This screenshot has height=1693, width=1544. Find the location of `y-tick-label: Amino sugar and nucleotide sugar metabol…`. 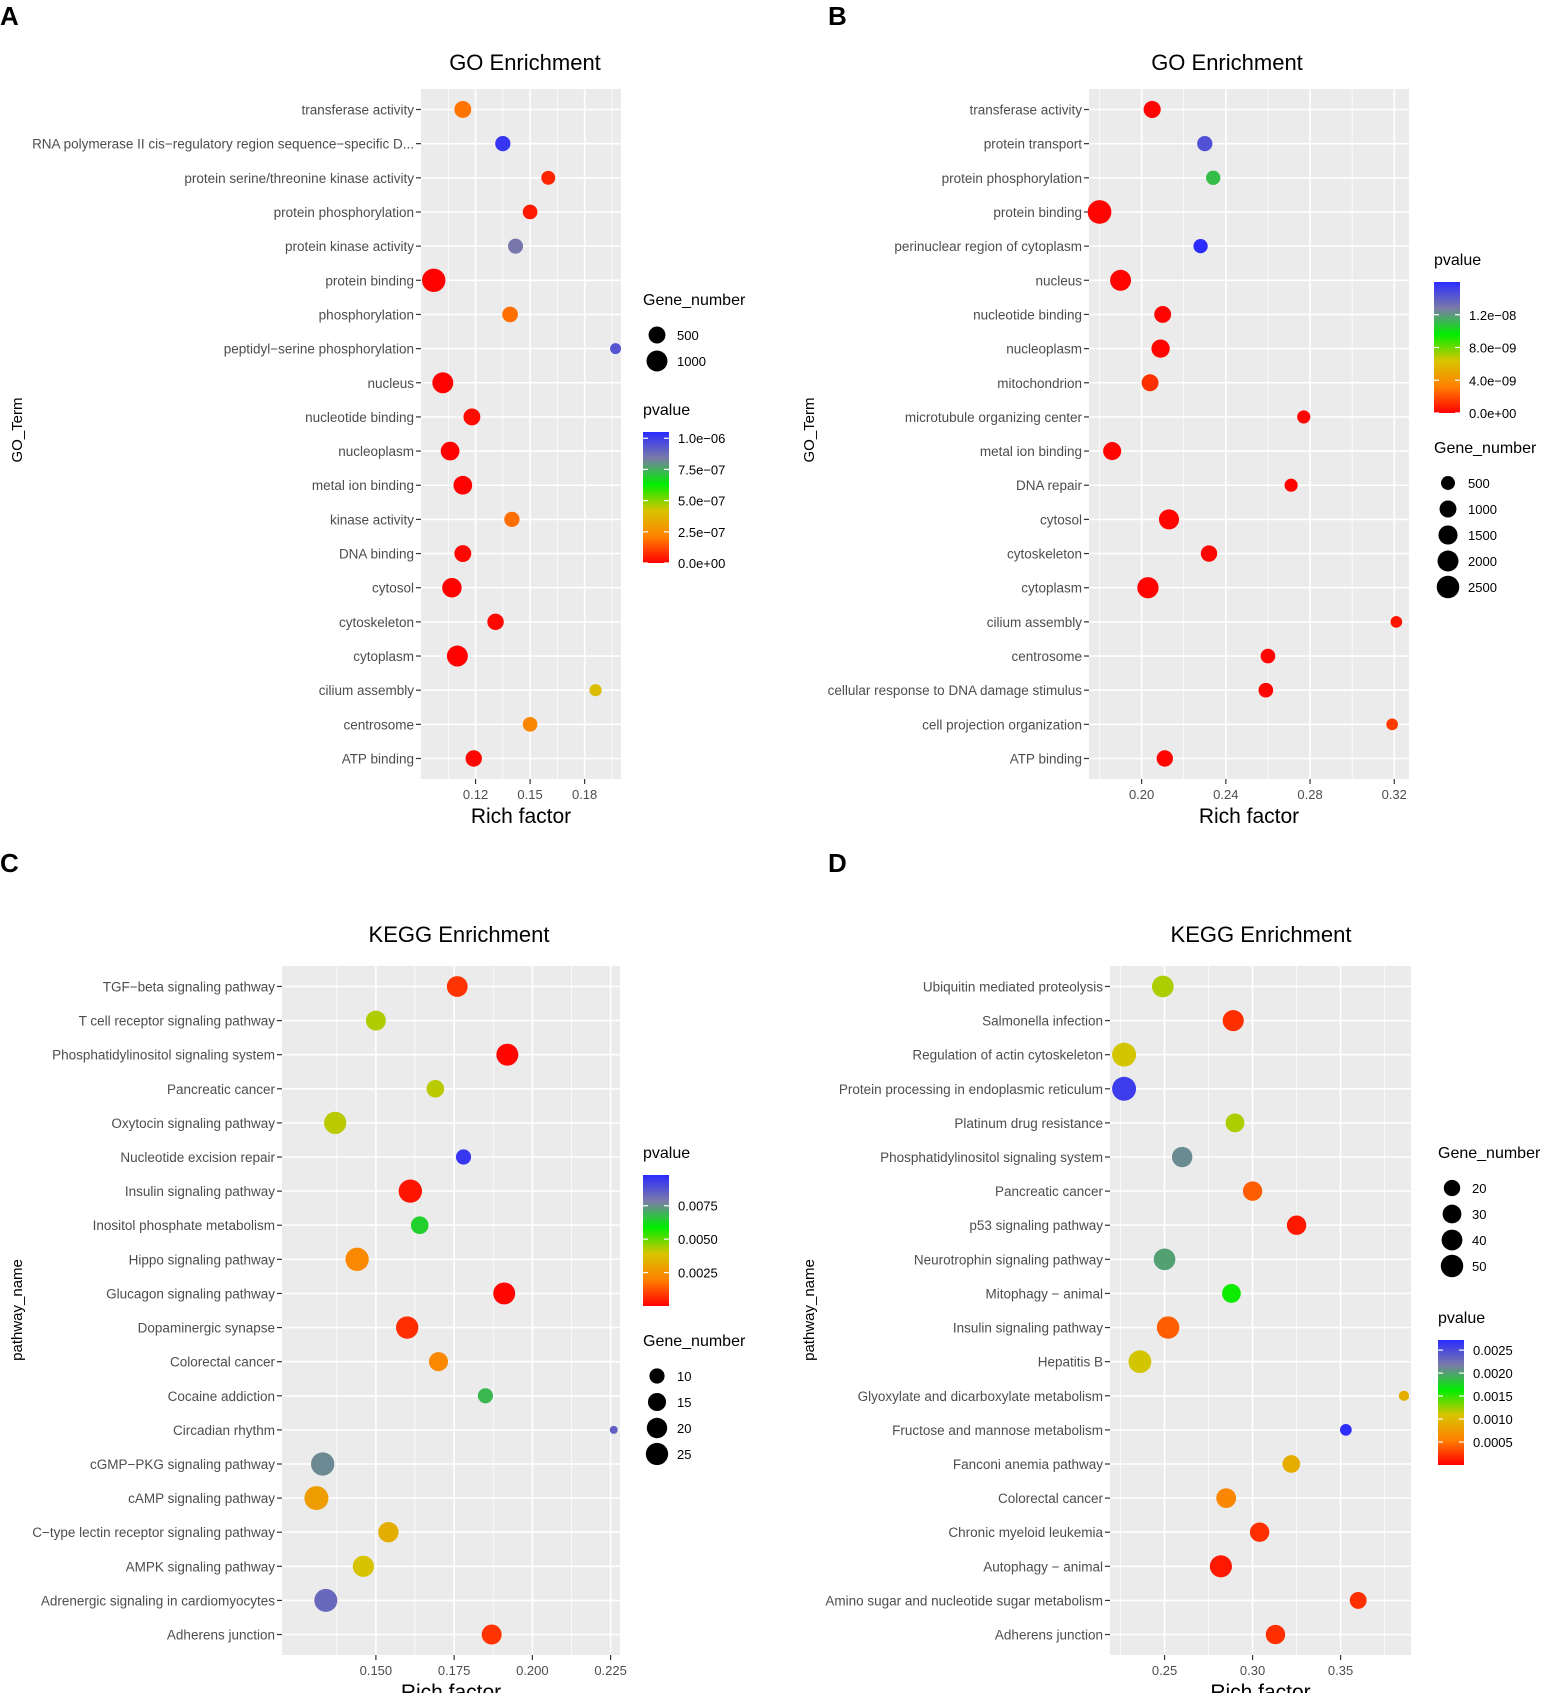

y-tick-label: Amino sugar and nucleotide sugar metabol… is located at coordinates (964, 1600).